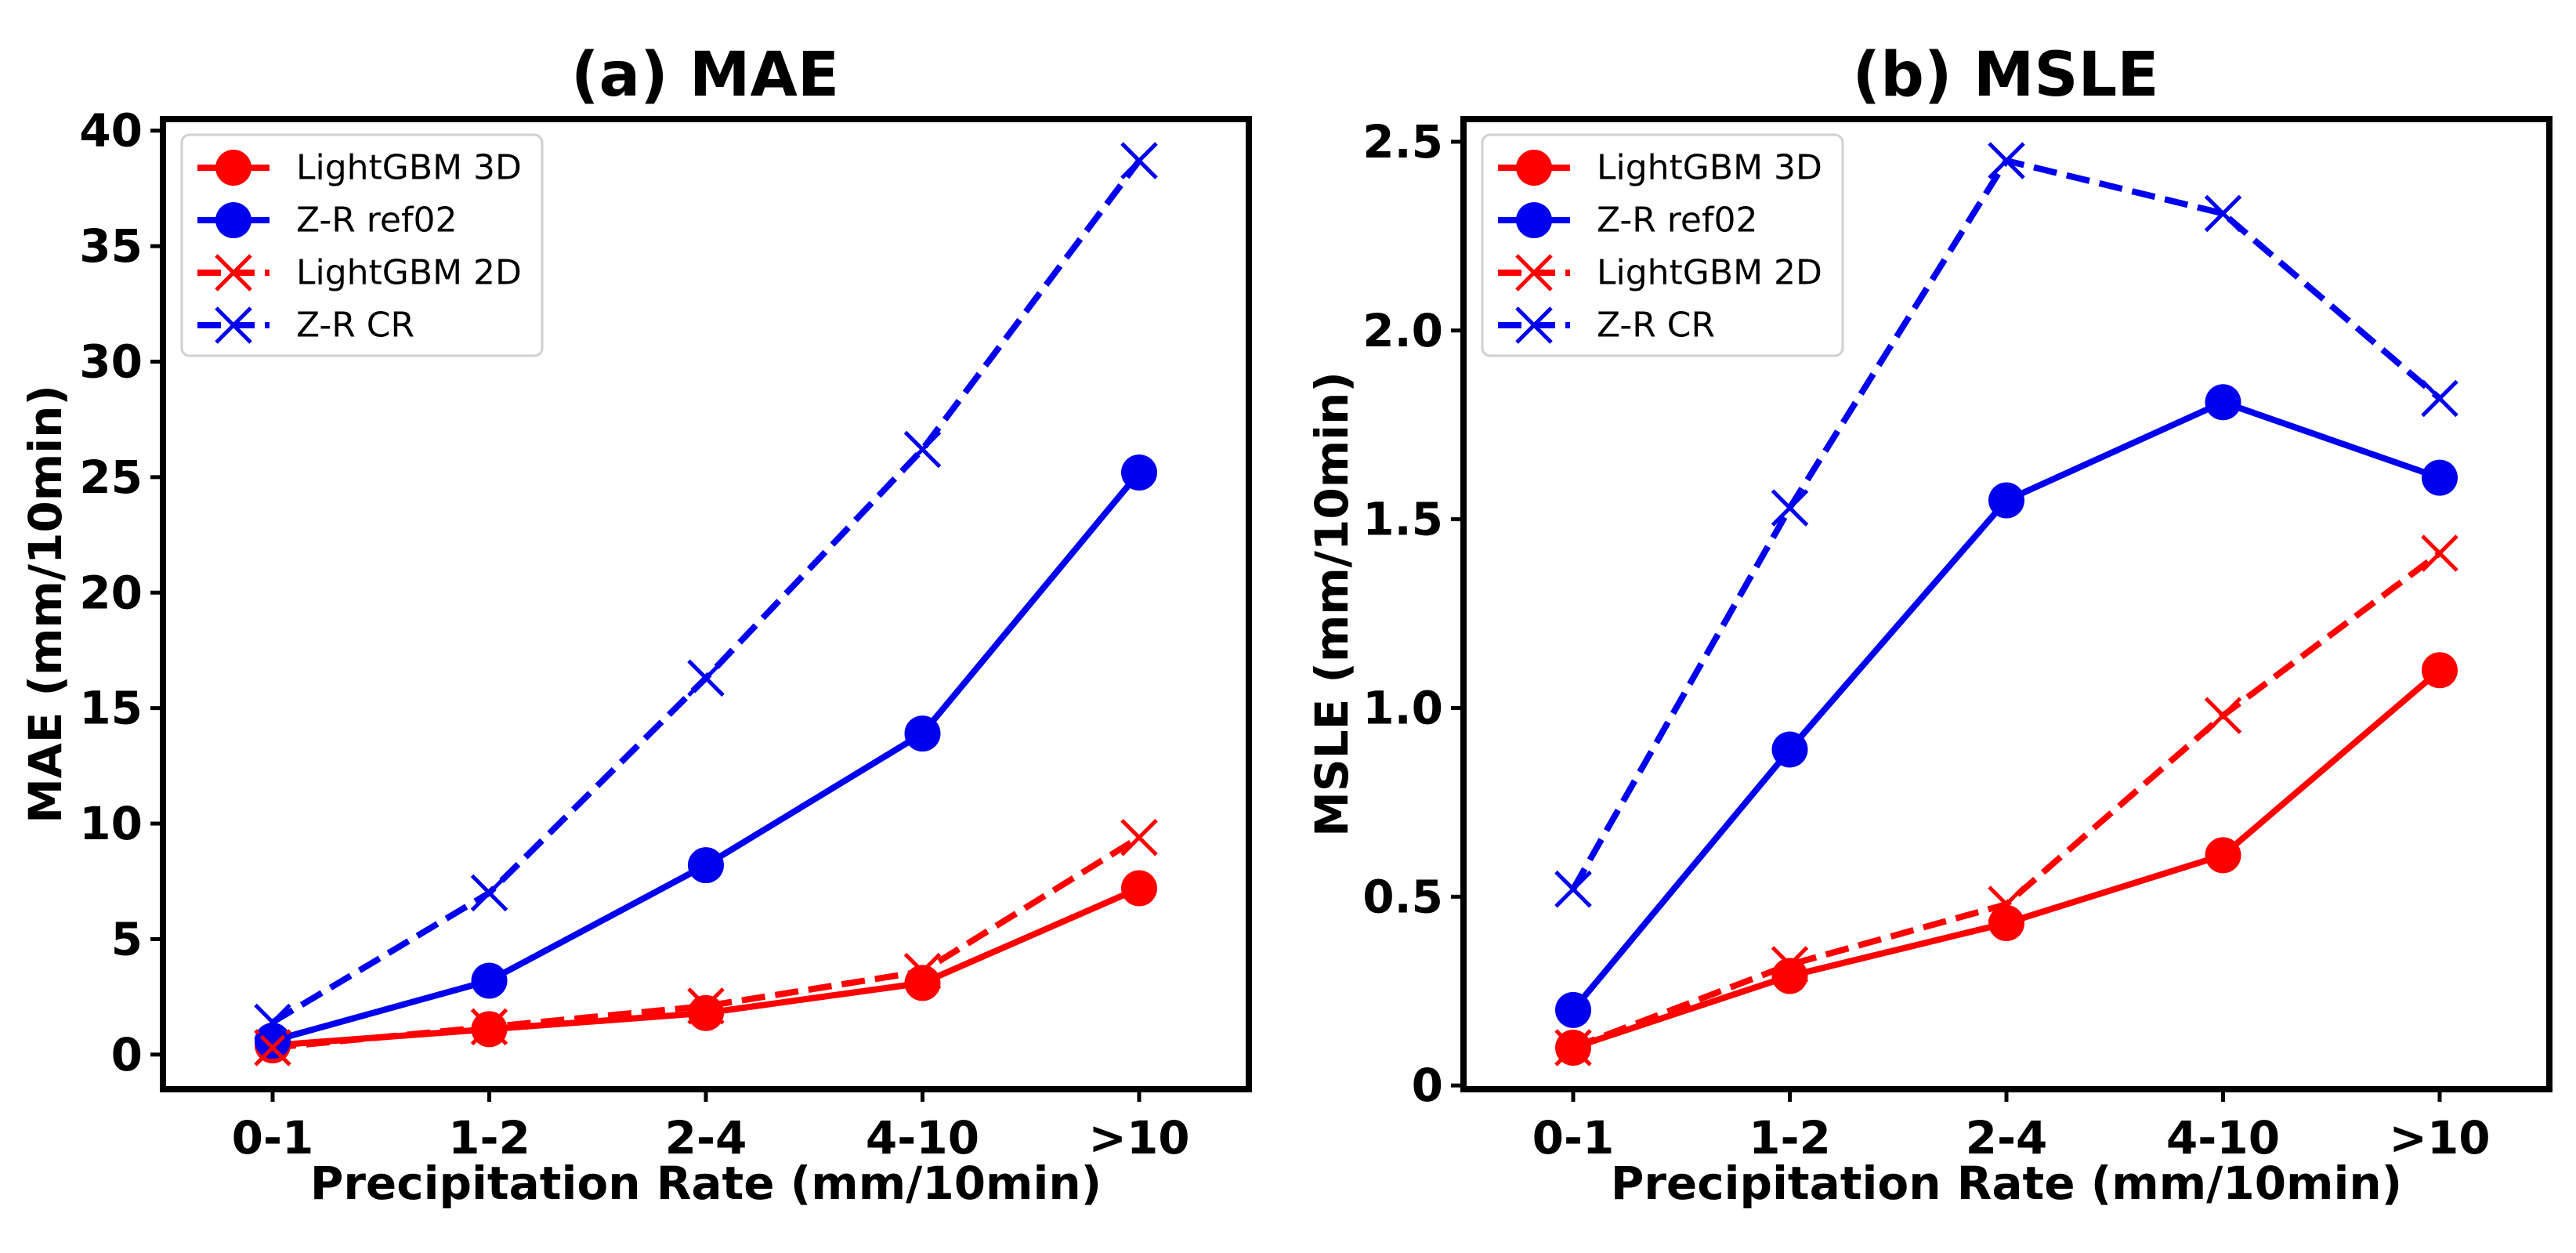 The image size is (2576, 1253). I want to click on y-axis-label: MAE (mm/10min), so click(46, 604).